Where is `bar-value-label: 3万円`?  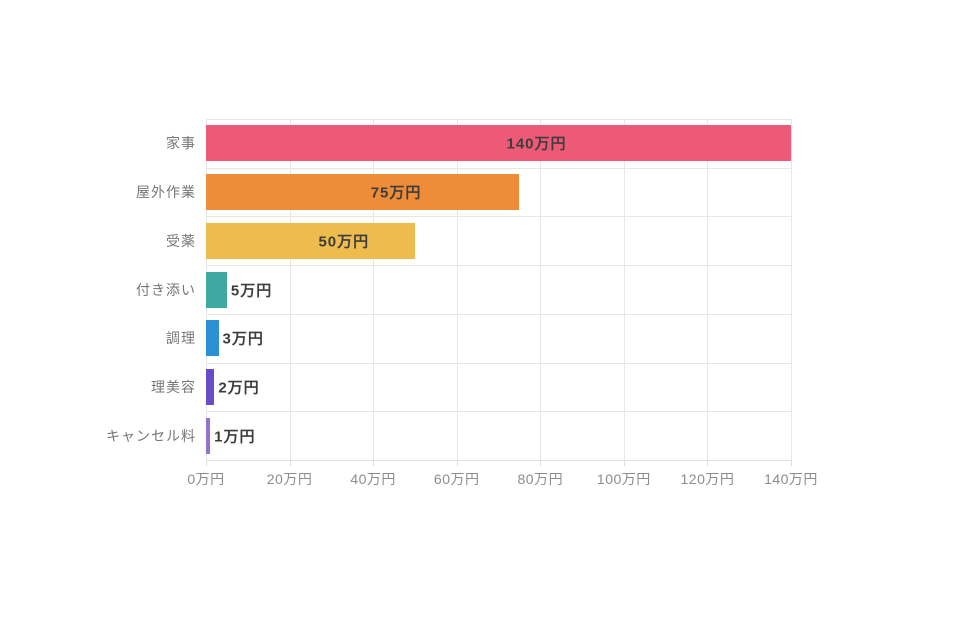
bar-value-label: 3万円 is located at coordinates (243, 339).